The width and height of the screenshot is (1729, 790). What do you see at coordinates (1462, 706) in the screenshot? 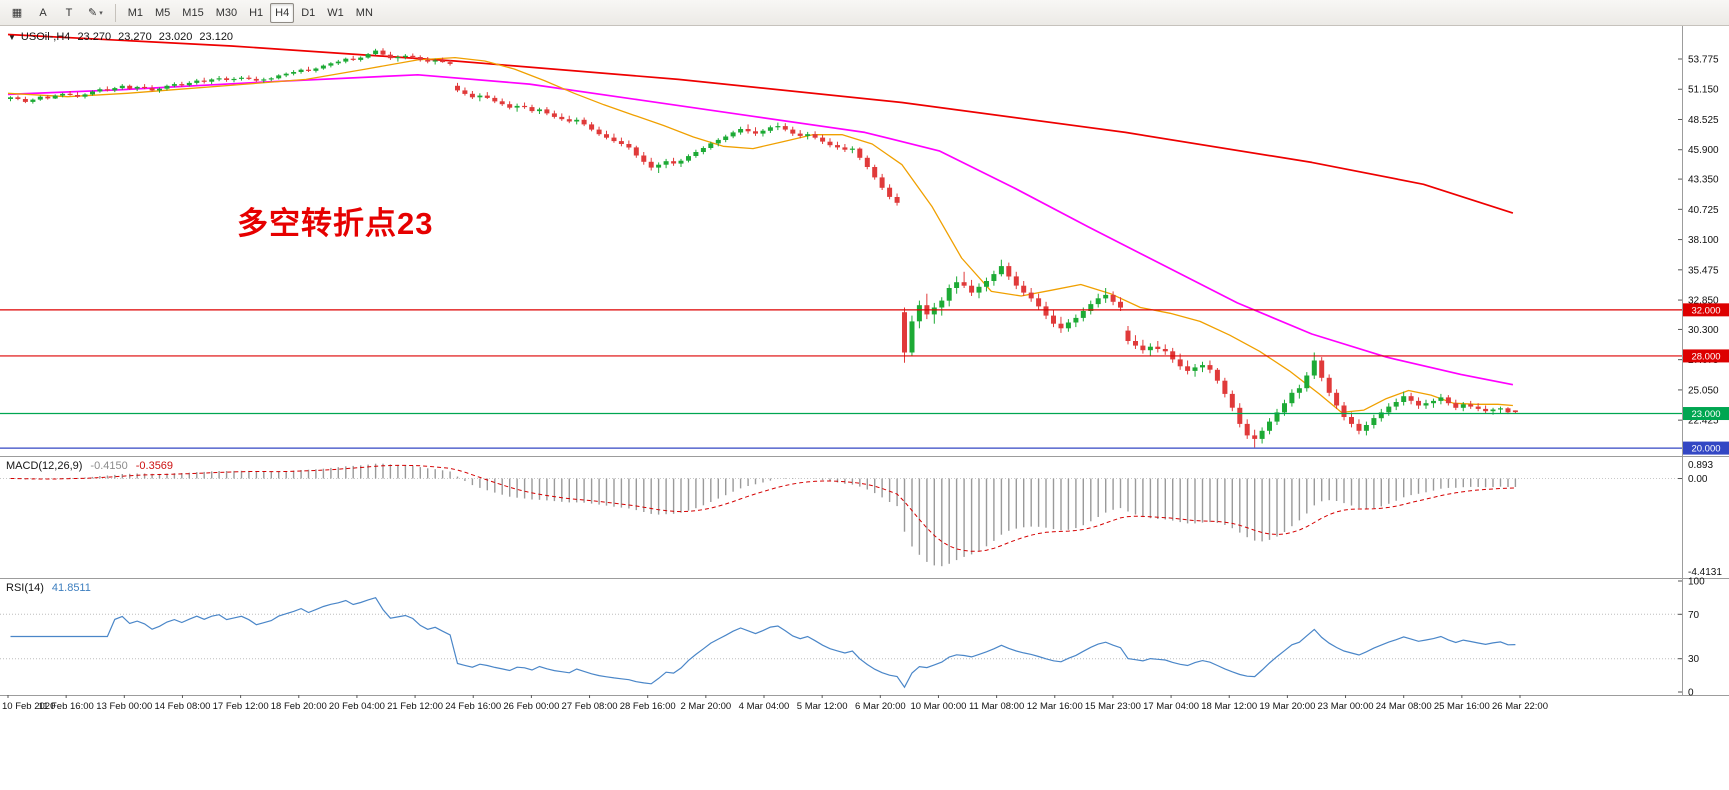
I see `svg-text: 25 Mar 16:00` at bounding box center [1462, 706].